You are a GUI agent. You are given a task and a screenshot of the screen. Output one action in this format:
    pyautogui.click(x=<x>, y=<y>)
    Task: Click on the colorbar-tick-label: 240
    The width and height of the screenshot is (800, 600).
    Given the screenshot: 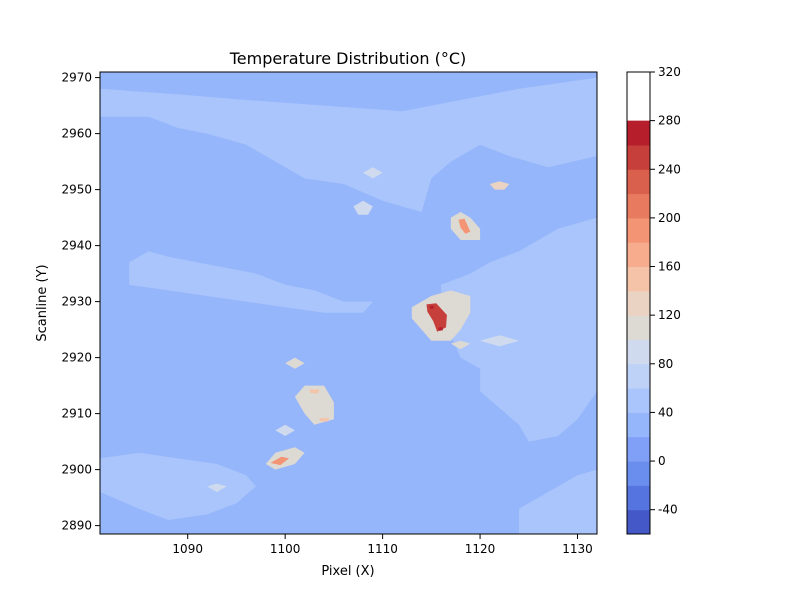 What is the action you would take?
    pyautogui.click(x=669, y=169)
    